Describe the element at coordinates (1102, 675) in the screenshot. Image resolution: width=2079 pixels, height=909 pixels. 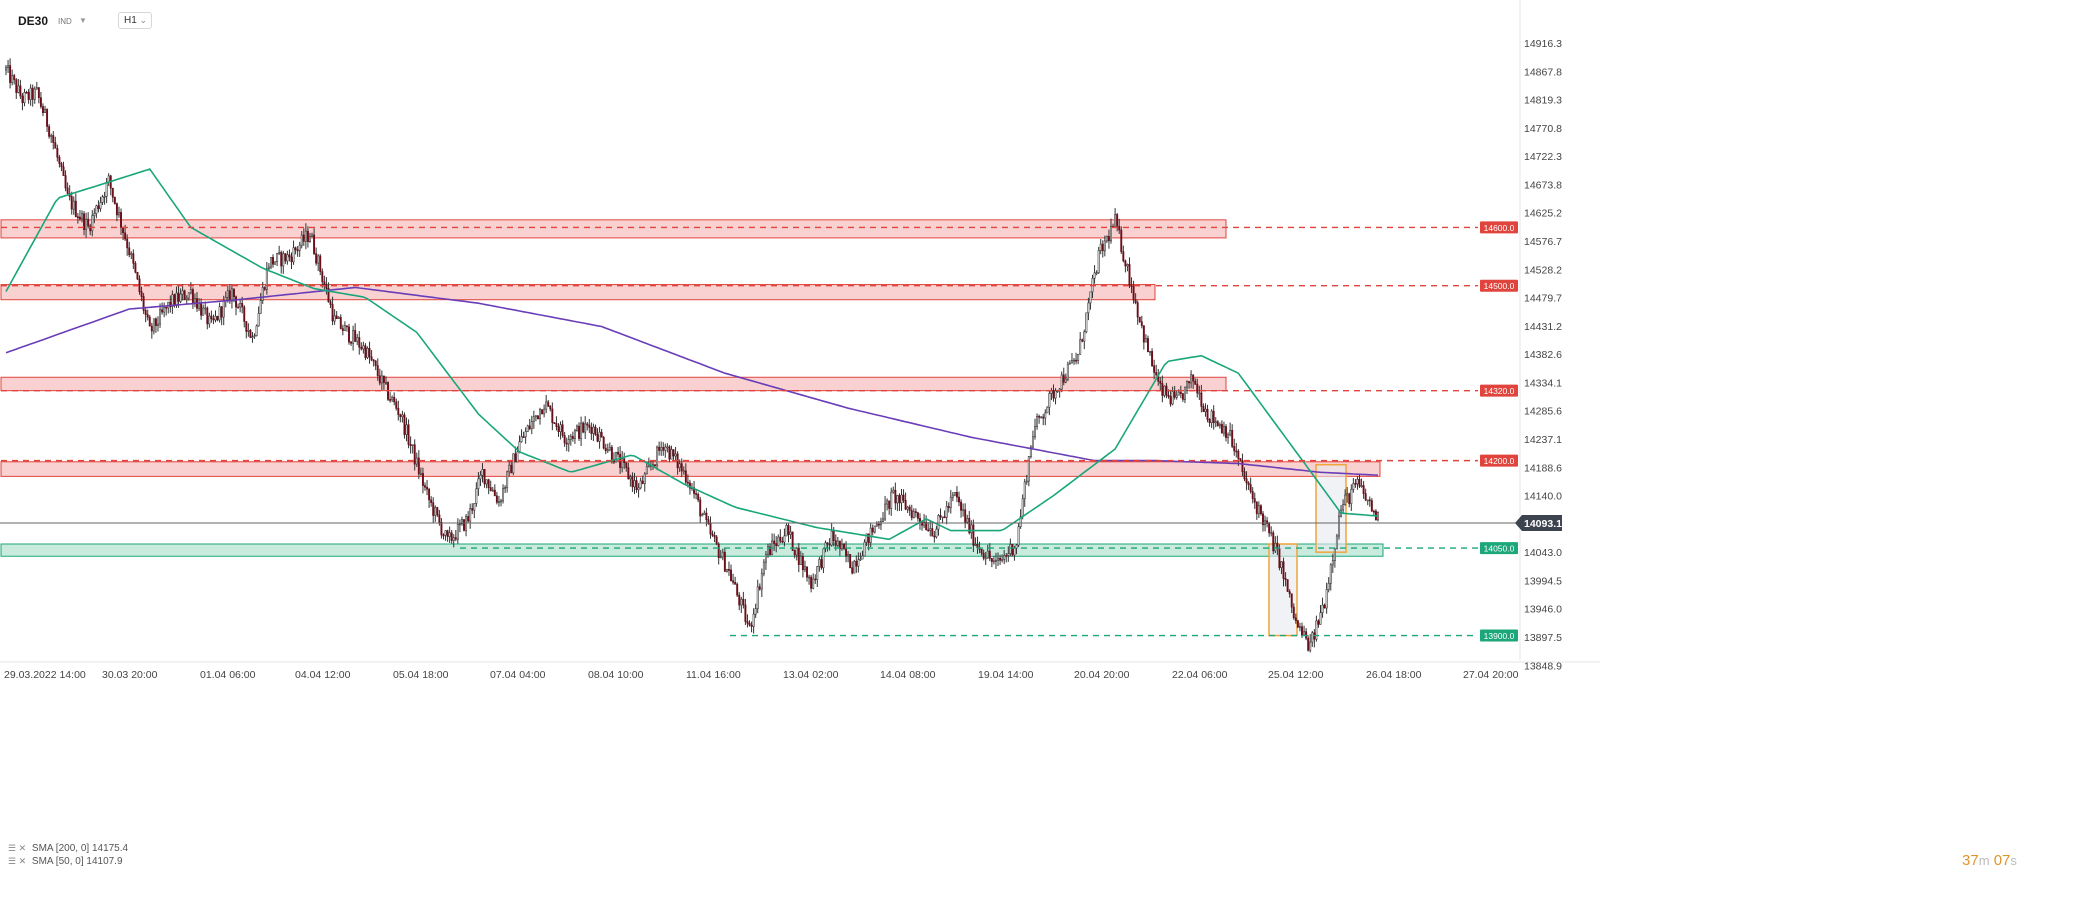
I see `x-tick-label: 20.04 20:00` at that location.